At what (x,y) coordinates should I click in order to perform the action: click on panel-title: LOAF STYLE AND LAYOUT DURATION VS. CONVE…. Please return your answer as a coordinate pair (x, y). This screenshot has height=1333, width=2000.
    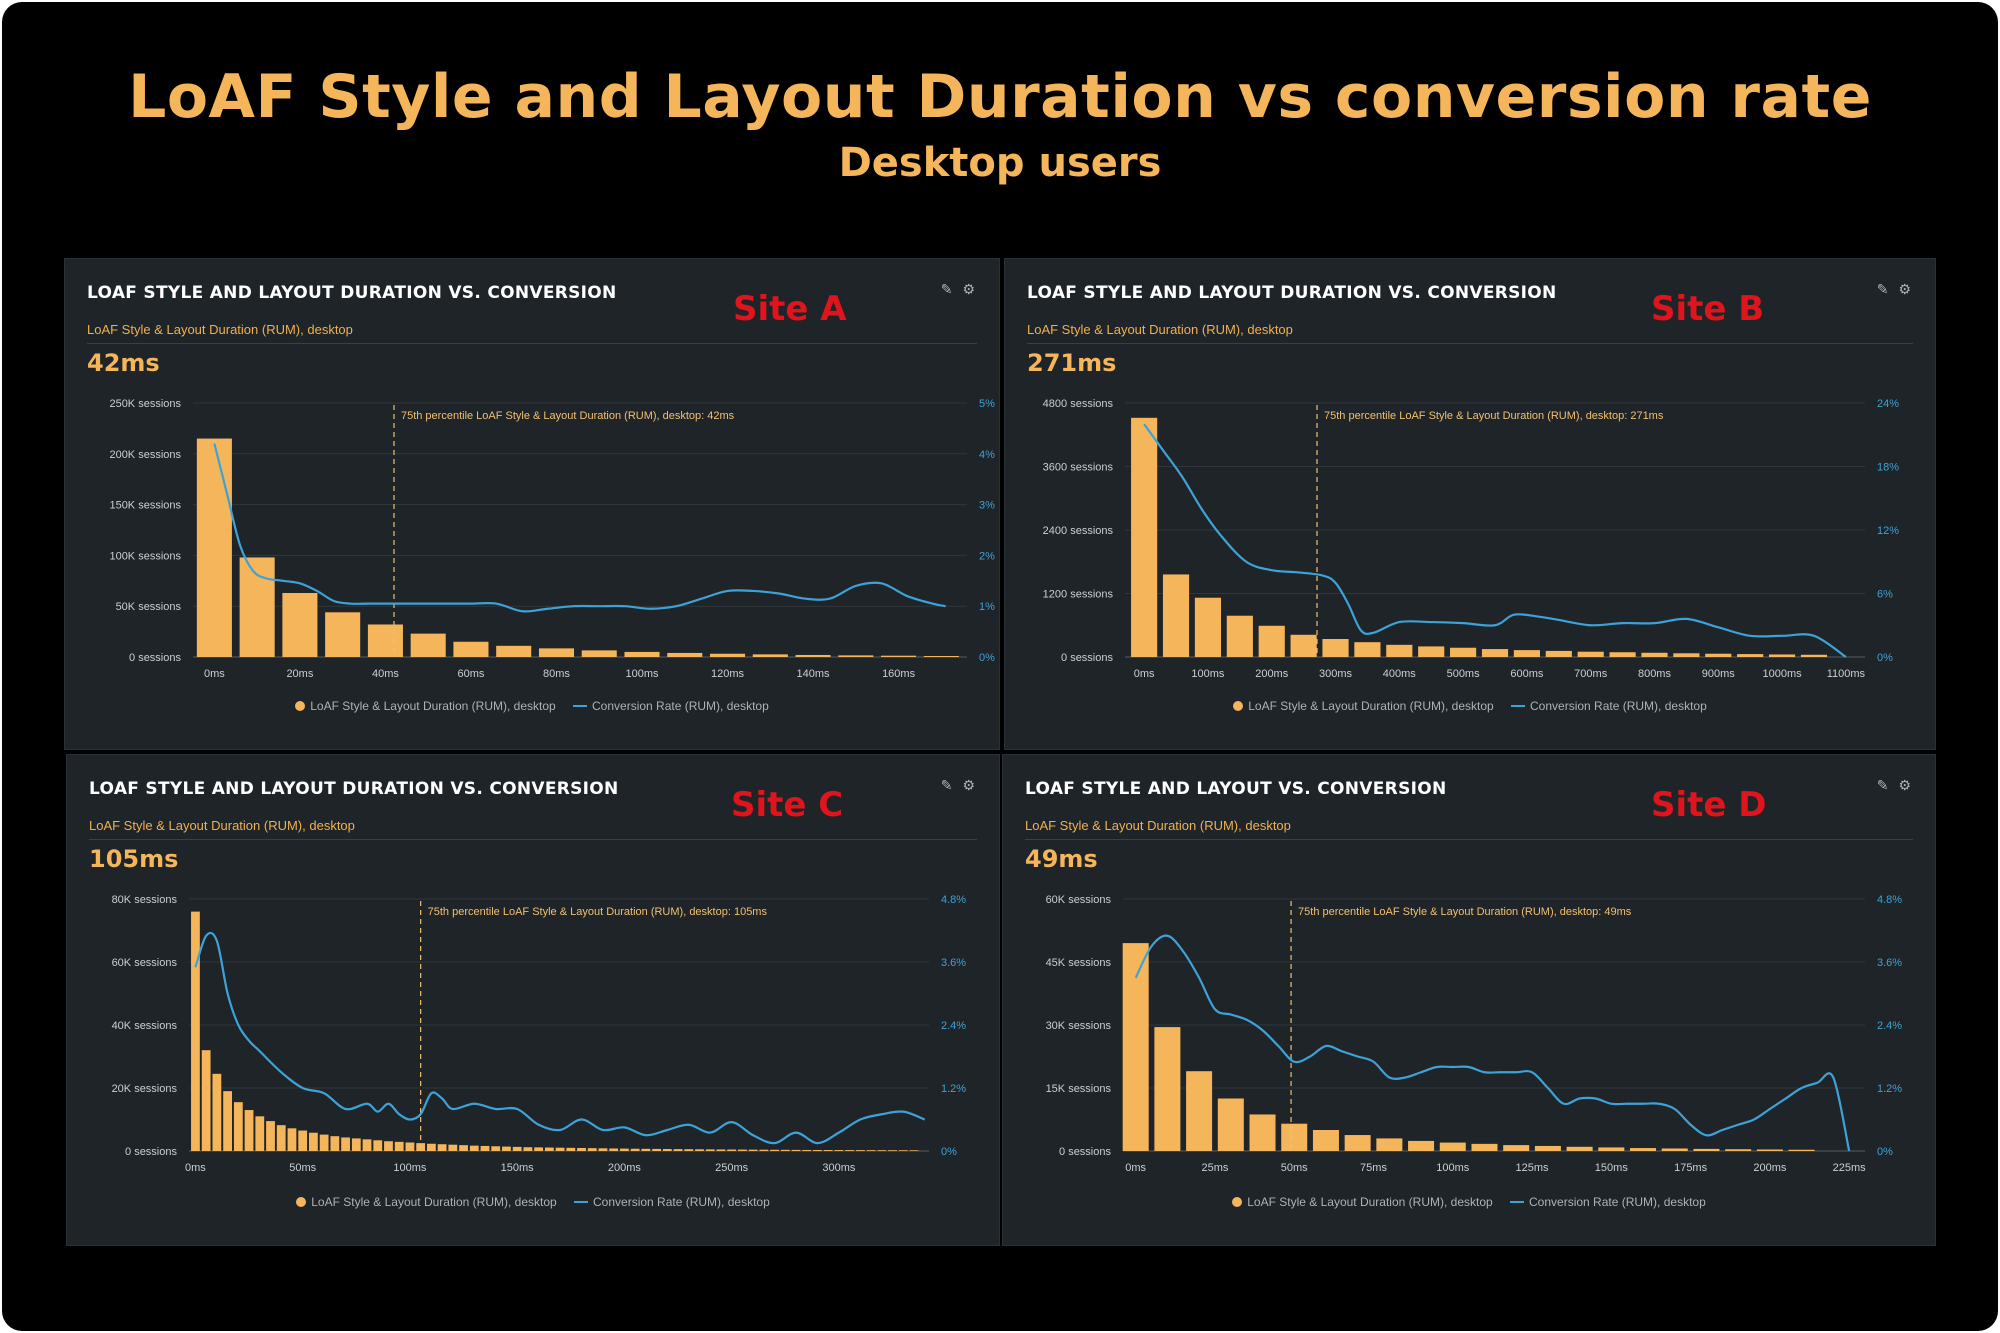
    Looking at the image, I should click on (352, 293).